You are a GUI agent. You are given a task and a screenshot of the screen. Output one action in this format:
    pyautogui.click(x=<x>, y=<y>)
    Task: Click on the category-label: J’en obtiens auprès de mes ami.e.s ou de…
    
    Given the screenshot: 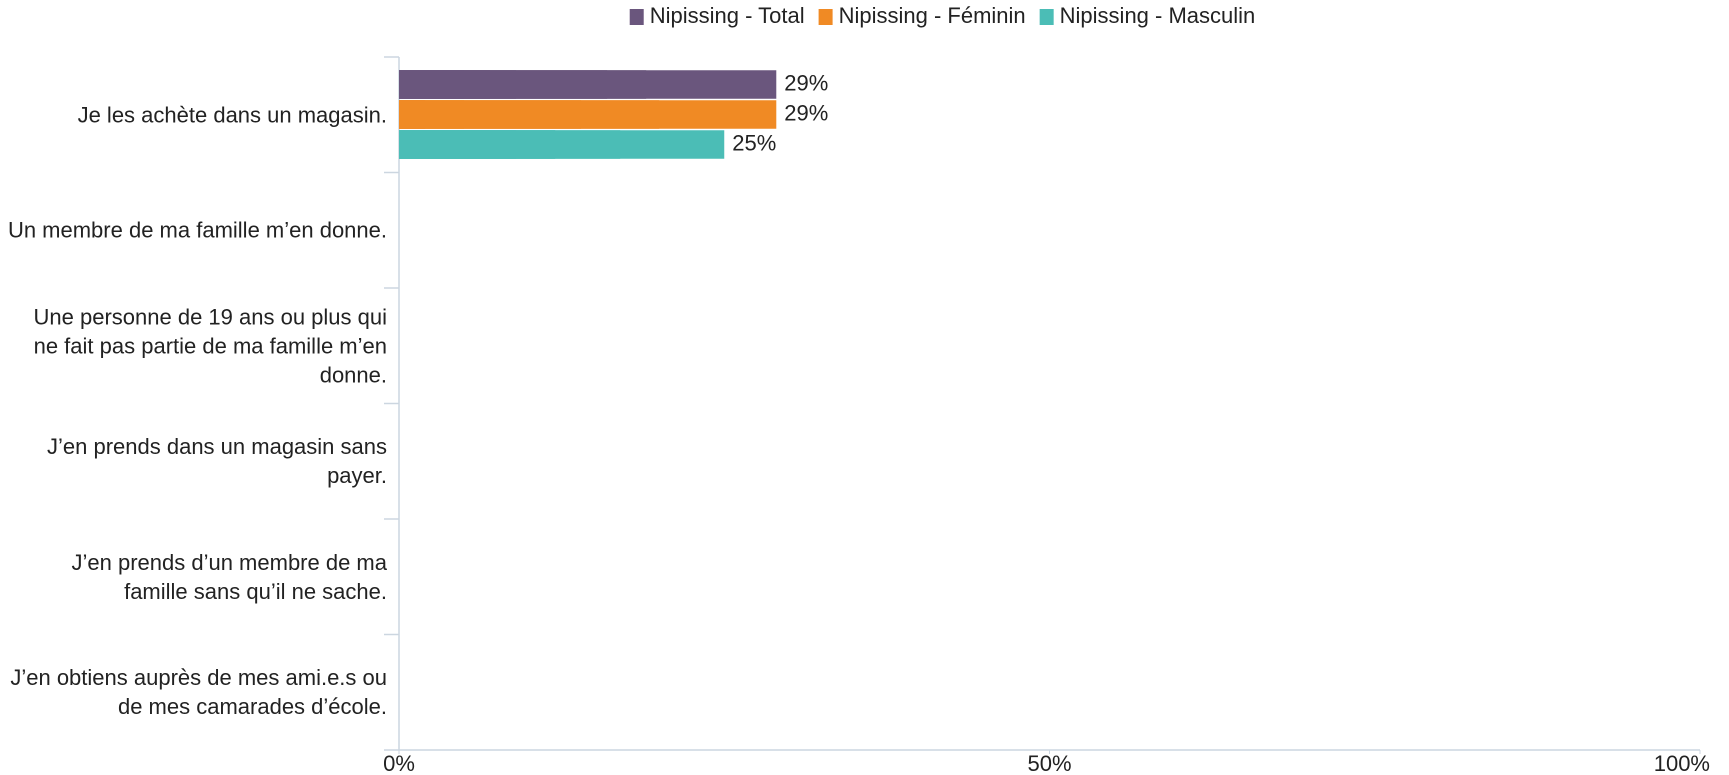 What is the action you would take?
    pyautogui.click(x=198, y=692)
    